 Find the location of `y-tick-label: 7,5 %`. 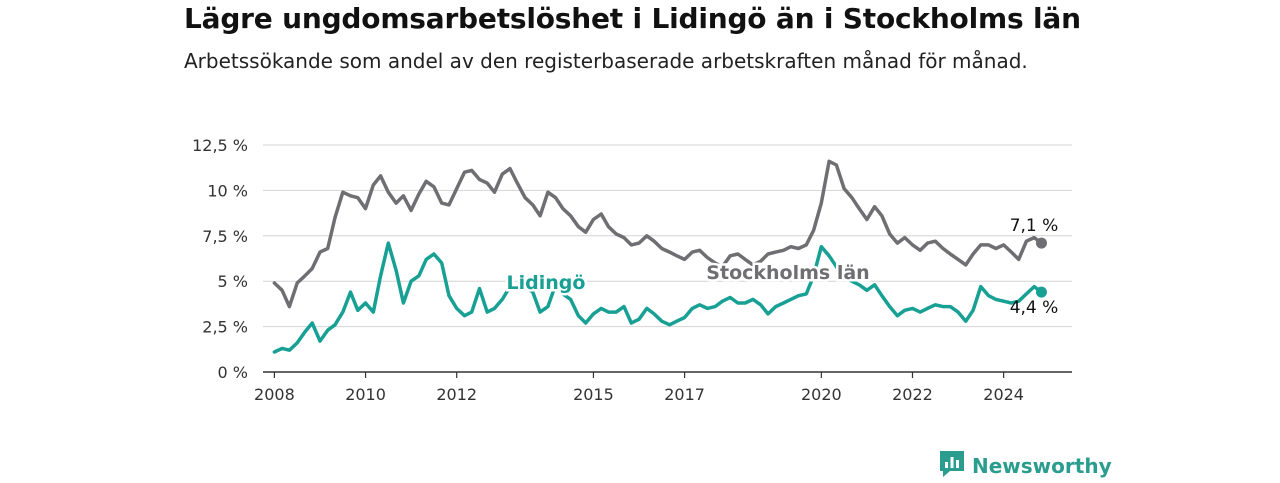

y-tick-label: 7,5 % is located at coordinates (225, 236).